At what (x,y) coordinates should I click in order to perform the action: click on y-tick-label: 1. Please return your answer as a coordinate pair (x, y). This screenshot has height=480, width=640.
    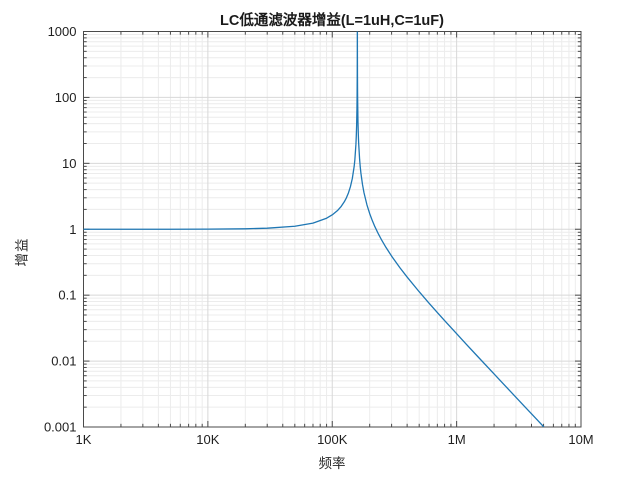
    Looking at the image, I should click on (72, 229).